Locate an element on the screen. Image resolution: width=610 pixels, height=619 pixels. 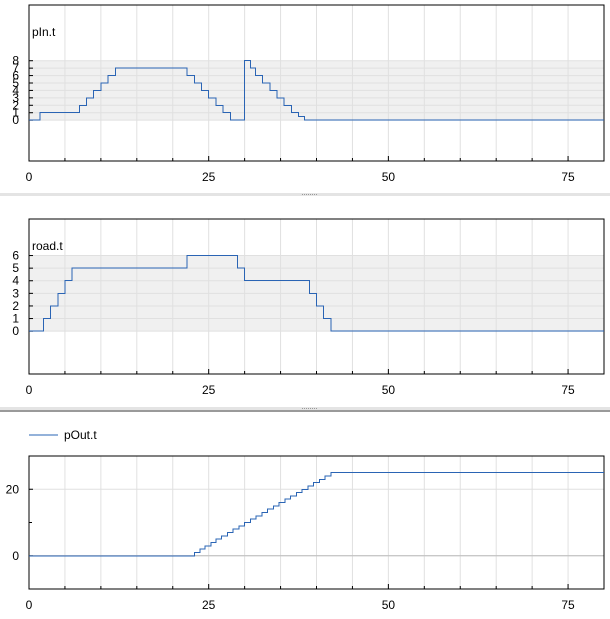
legend: road.t is located at coordinates (47, 246).